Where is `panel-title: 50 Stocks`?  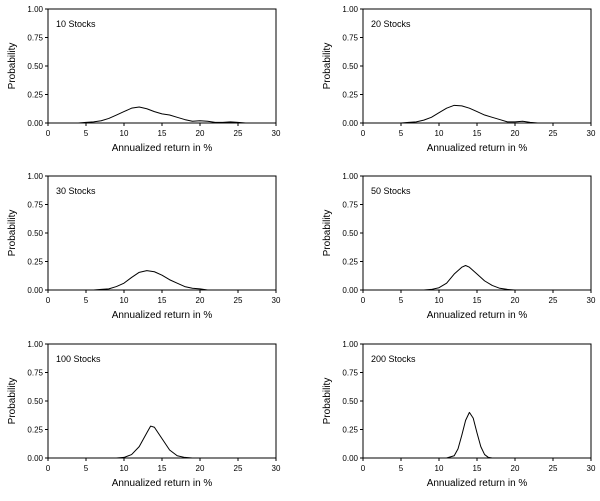 panel-title: 50 Stocks is located at coordinates (391, 191).